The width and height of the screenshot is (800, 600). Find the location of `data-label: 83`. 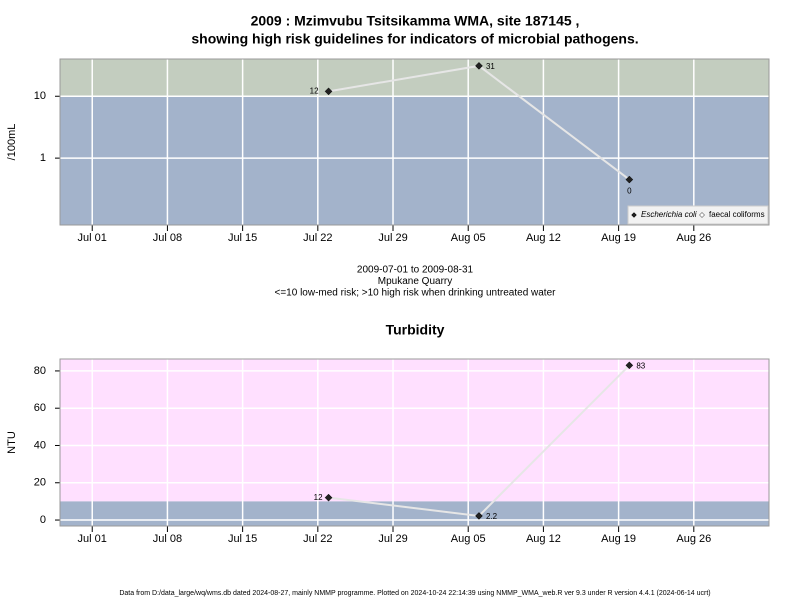

data-label: 83 is located at coordinates (640, 365).